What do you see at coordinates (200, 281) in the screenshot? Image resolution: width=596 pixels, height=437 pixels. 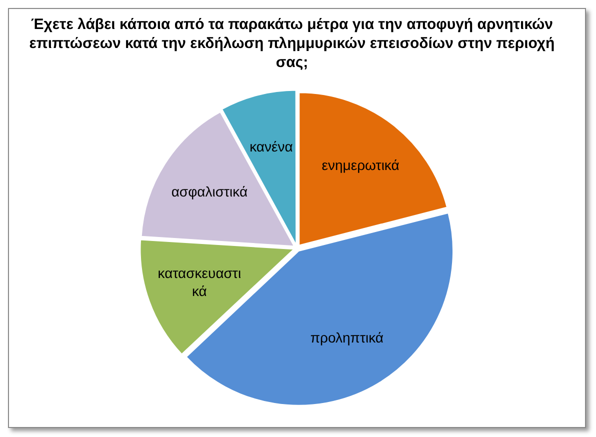 I see `slice-label: κατασκευαστικά` at bounding box center [200, 281].